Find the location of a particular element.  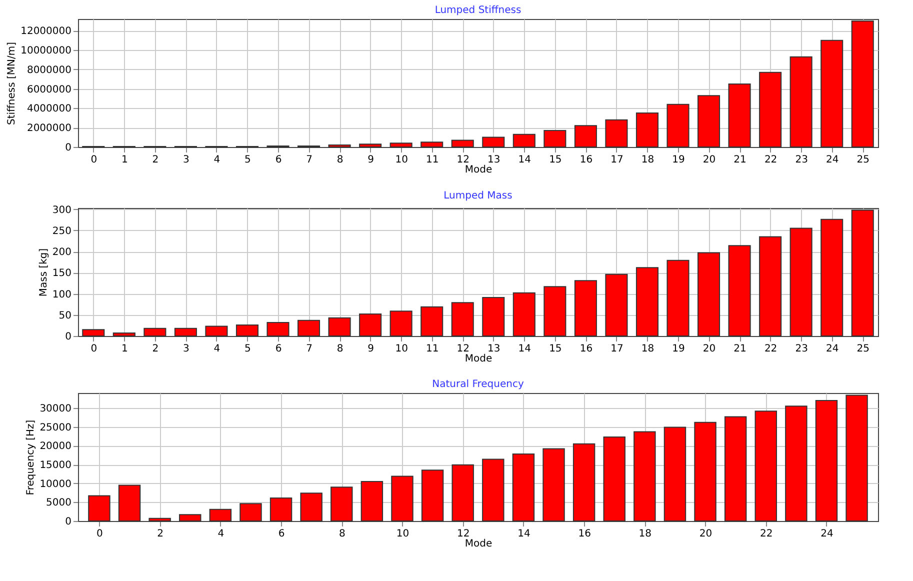

x-tick-label: 5 is located at coordinates (247, 349).